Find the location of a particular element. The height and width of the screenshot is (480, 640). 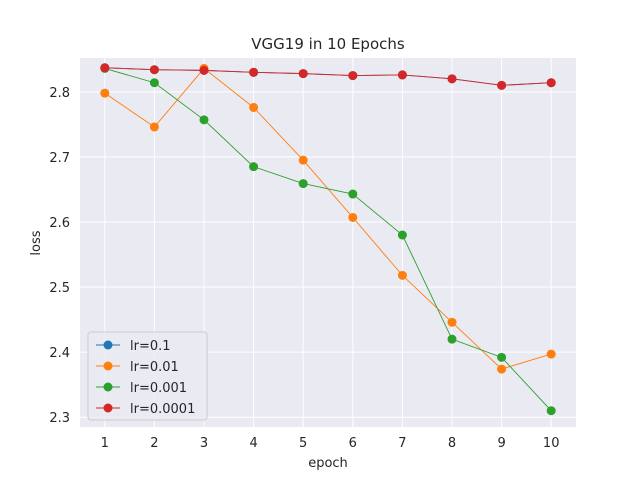

legend: lr=0.1 lr=0.01 lr=0.001 lr=0.0001 is located at coordinates (147, 376).